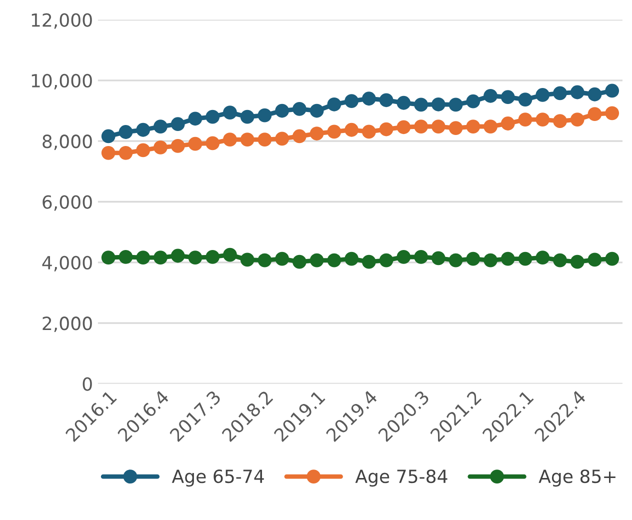  Describe the element at coordinates (87, 384) in the screenshot. I see `y-tick-label: 0` at that location.